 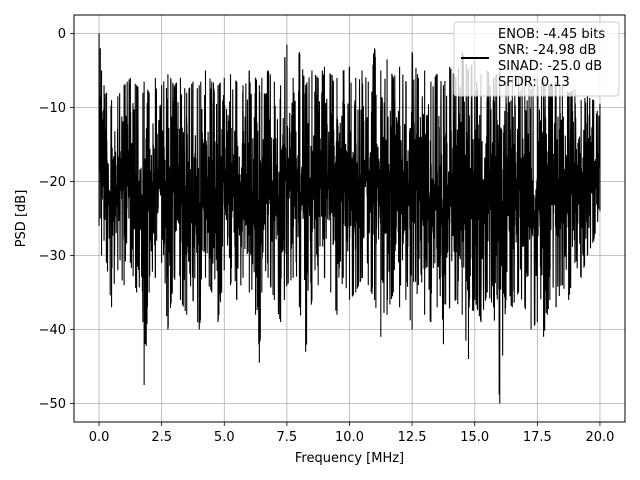 I want to click on x-tick-label: 15.0, so click(x=474, y=437).